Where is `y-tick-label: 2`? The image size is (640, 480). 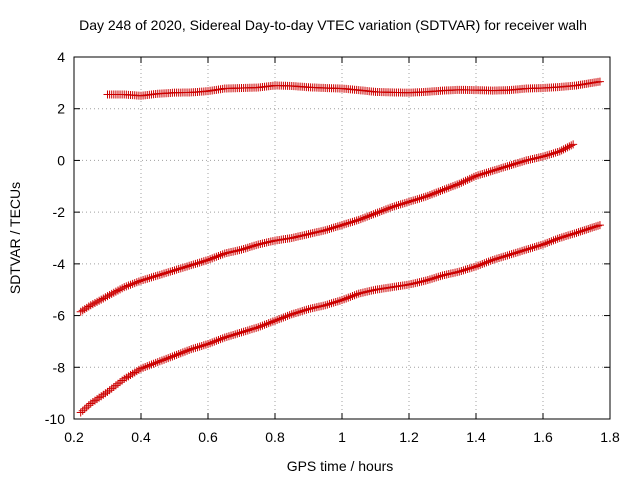
y-tick-label: 2 is located at coordinates (61, 109).